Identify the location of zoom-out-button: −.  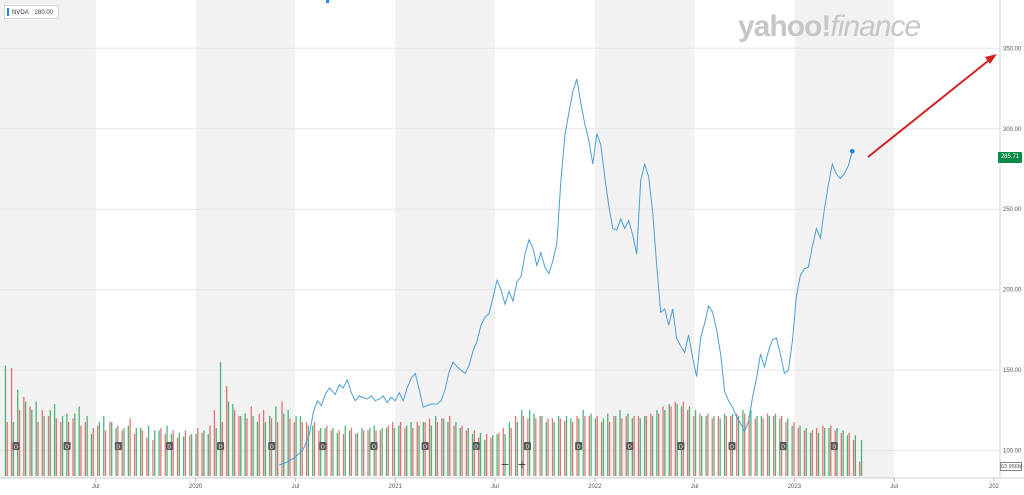
(505, 464).